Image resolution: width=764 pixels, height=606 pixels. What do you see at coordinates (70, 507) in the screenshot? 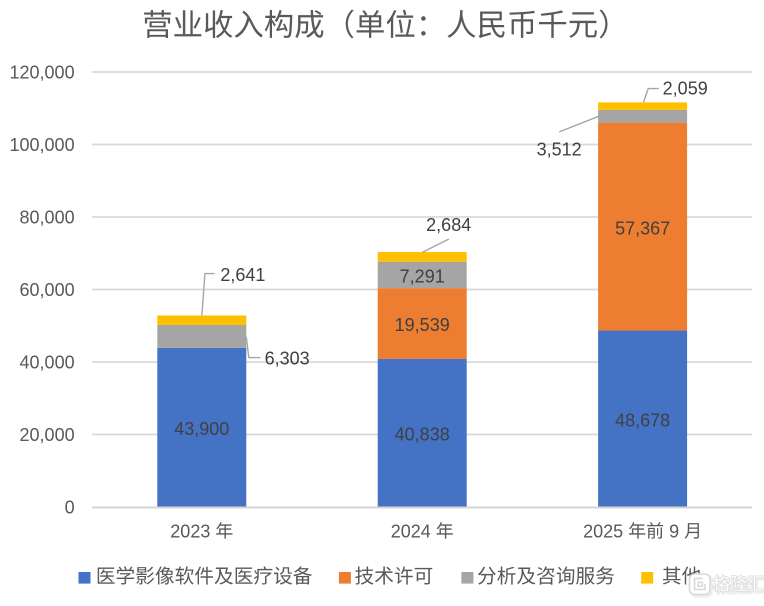
I see `svg-text: 0` at bounding box center [70, 507].